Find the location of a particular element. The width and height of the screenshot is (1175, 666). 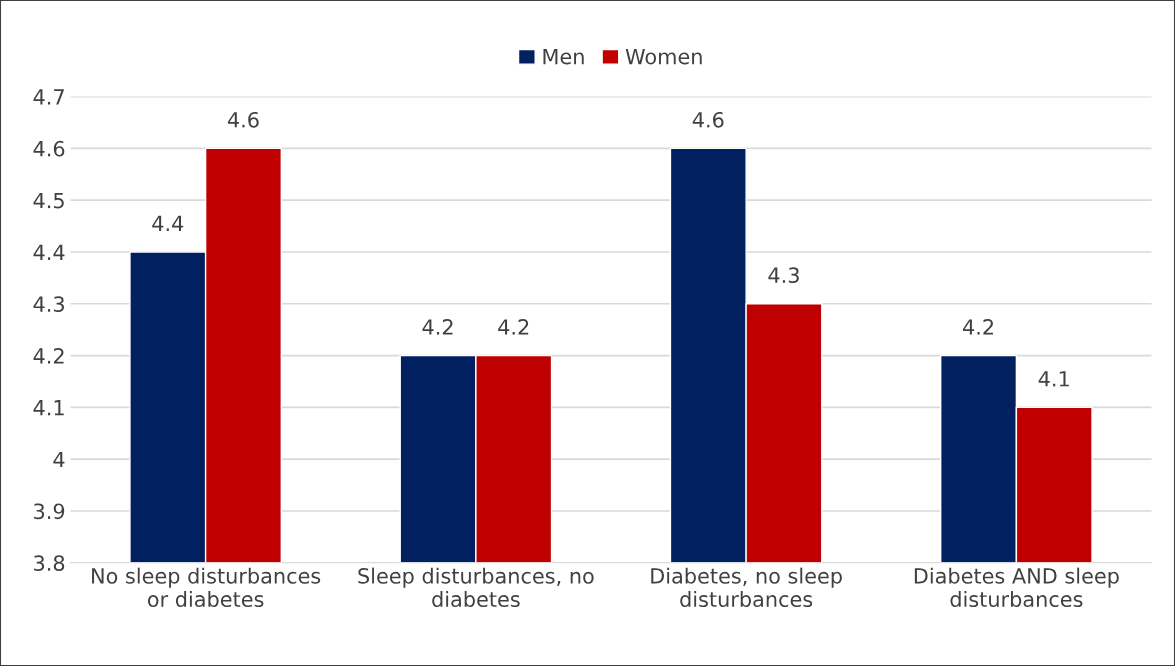

x-tick-label: Diabetes, no sleep disturbances is located at coordinates (746, 587).